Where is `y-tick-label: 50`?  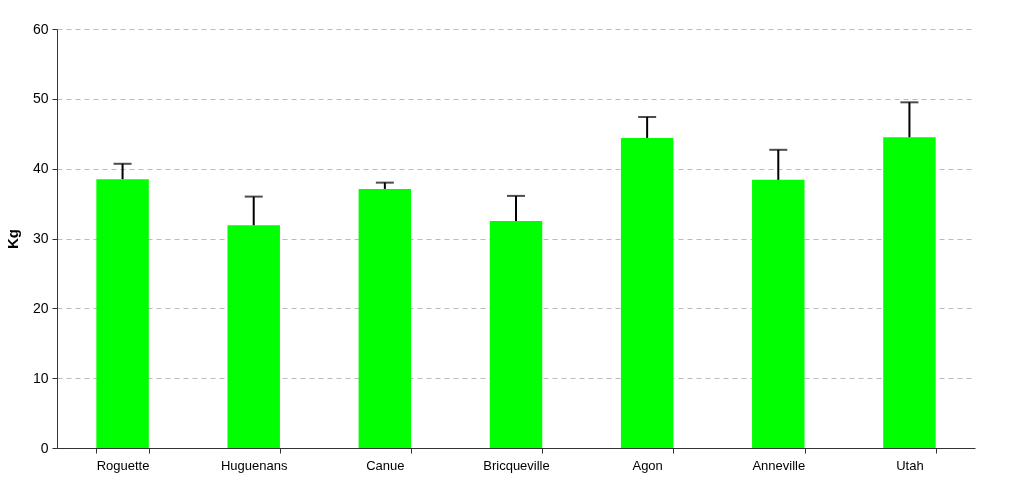
y-tick-label: 50 is located at coordinates (40, 98).